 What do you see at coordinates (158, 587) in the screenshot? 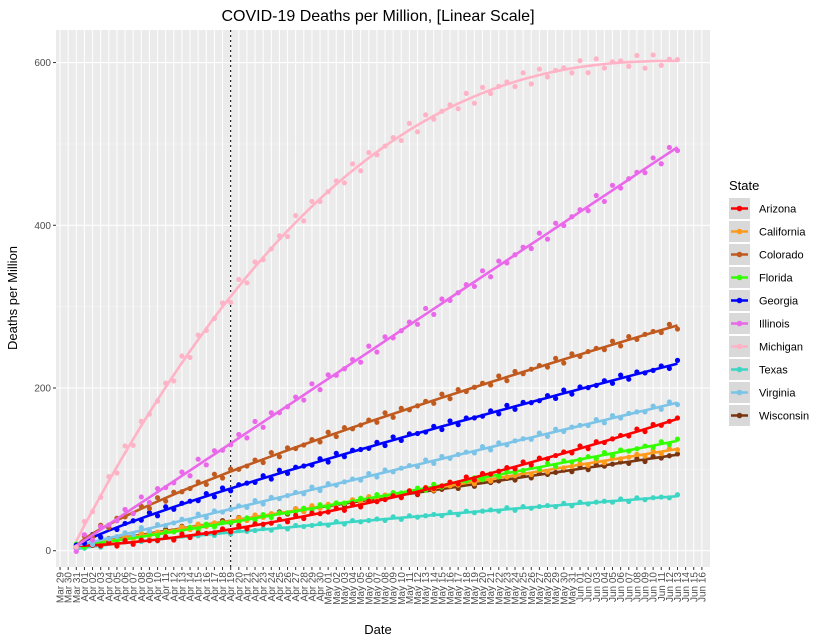
I see `x-tick-label: Apr 10` at bounding box center [158, 587].